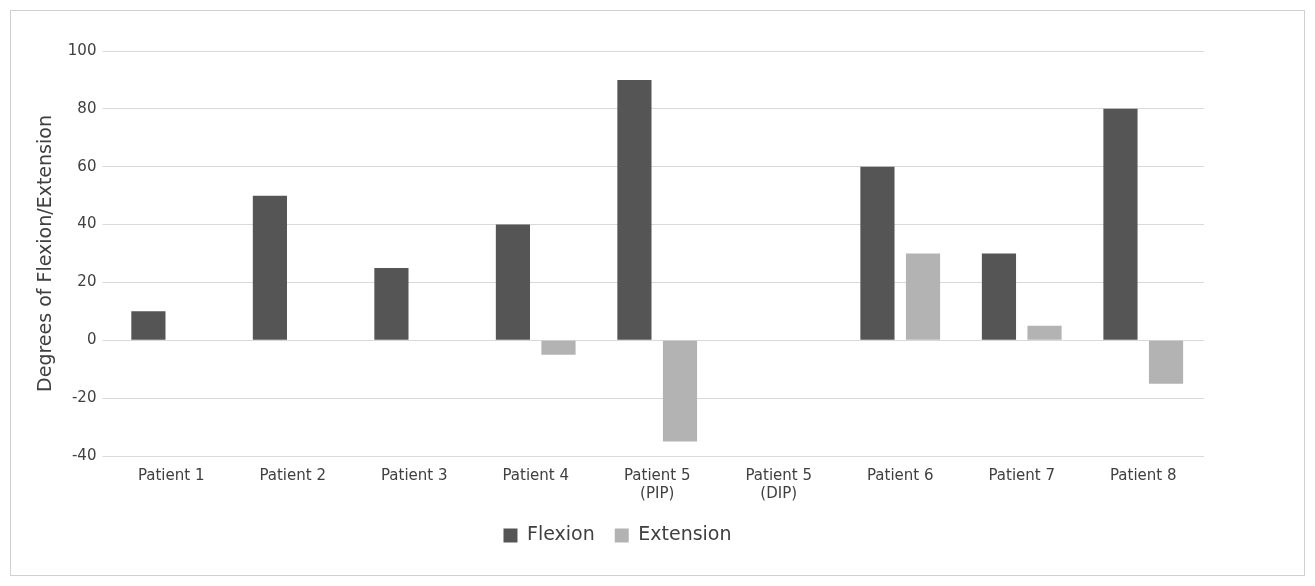 The height and width of the screenshot is (586, 1315). I want to click on x-tick-label: Patient 5 (PIP), so click(657, 483).